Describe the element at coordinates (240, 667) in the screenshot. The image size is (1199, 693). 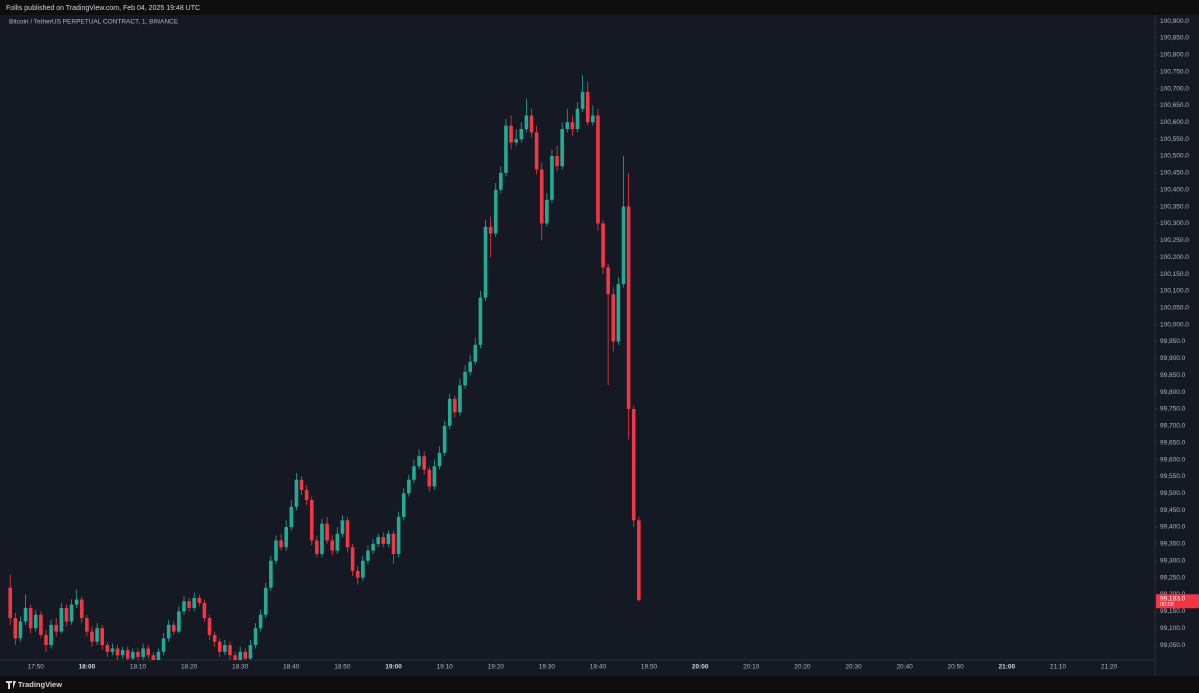
I see `x-tick-label: 18:30` at that location.